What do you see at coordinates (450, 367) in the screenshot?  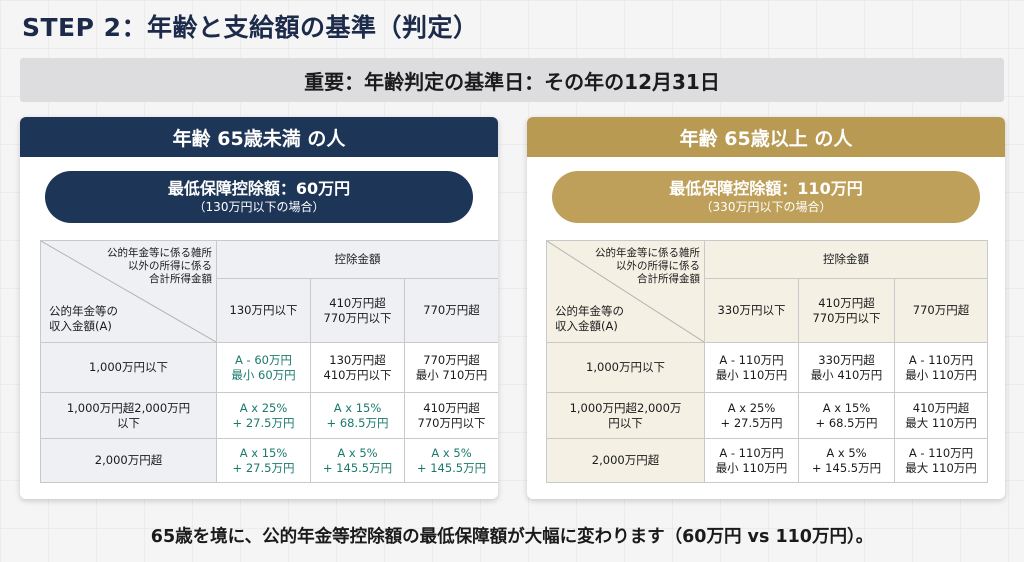 I see `table-cell: 770万円超 最小 710万円` at bounding box center [450, 367].